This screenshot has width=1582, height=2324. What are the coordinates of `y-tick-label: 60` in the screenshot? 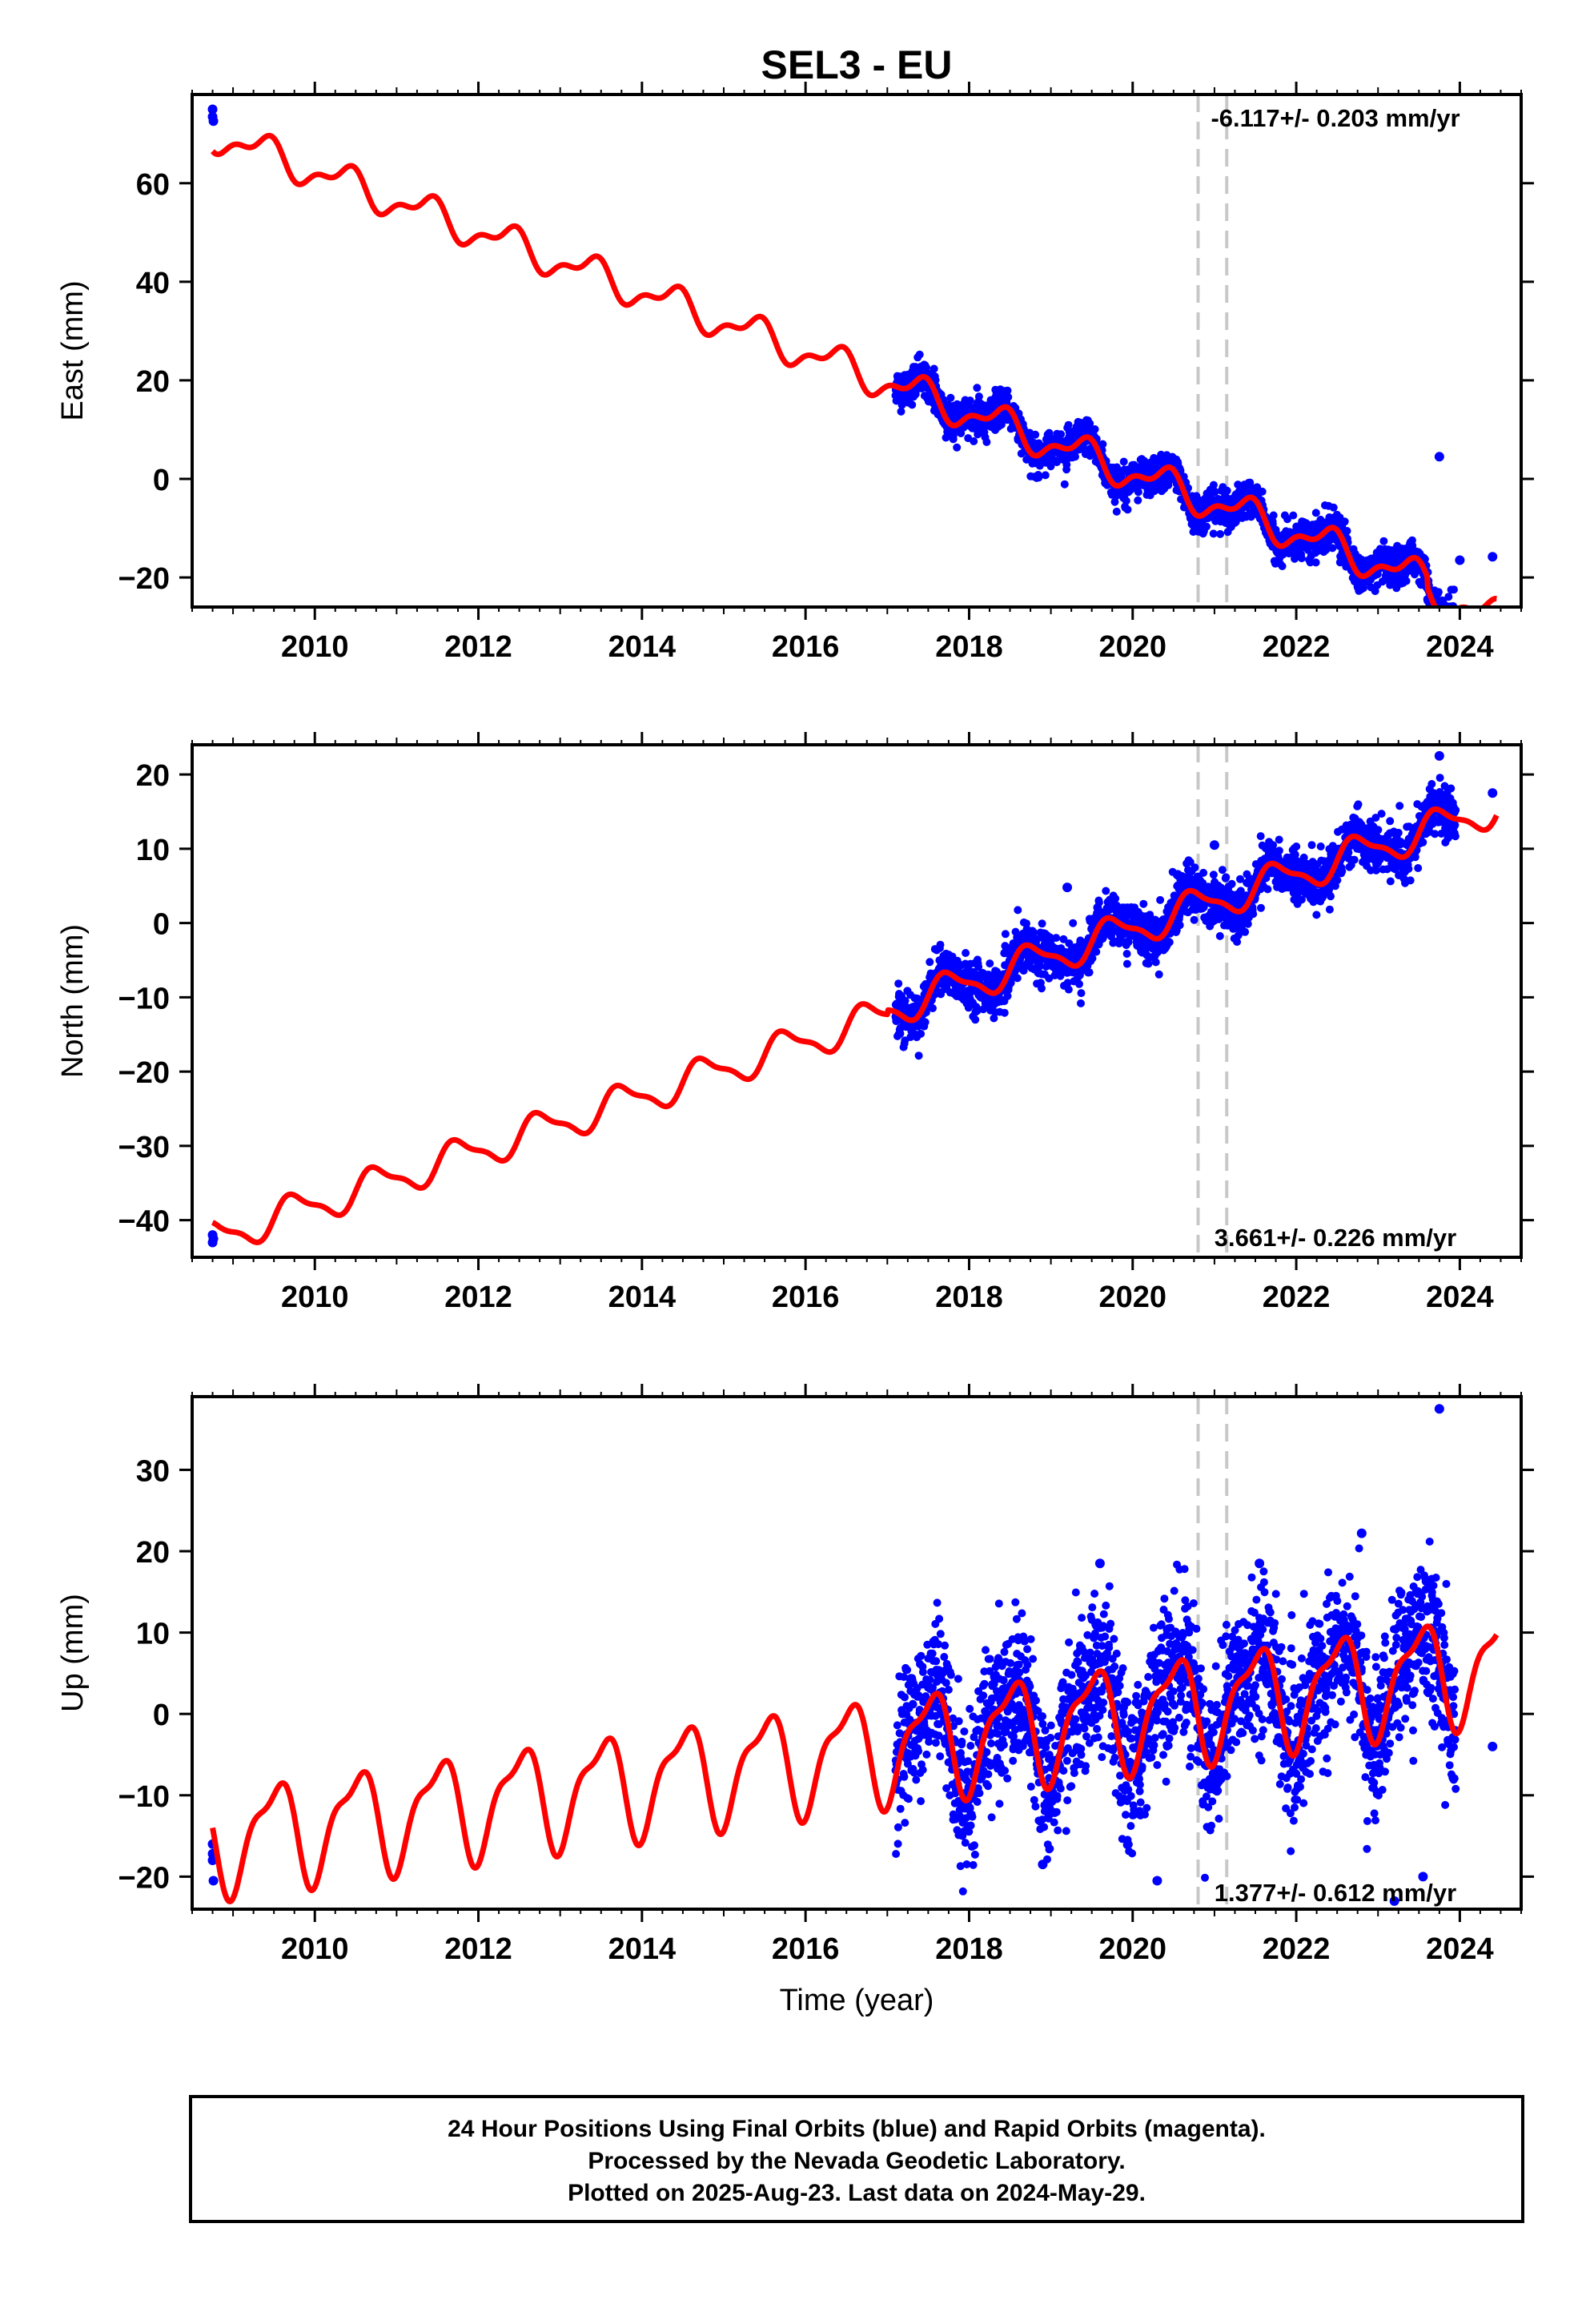 It's located at (153, 185).